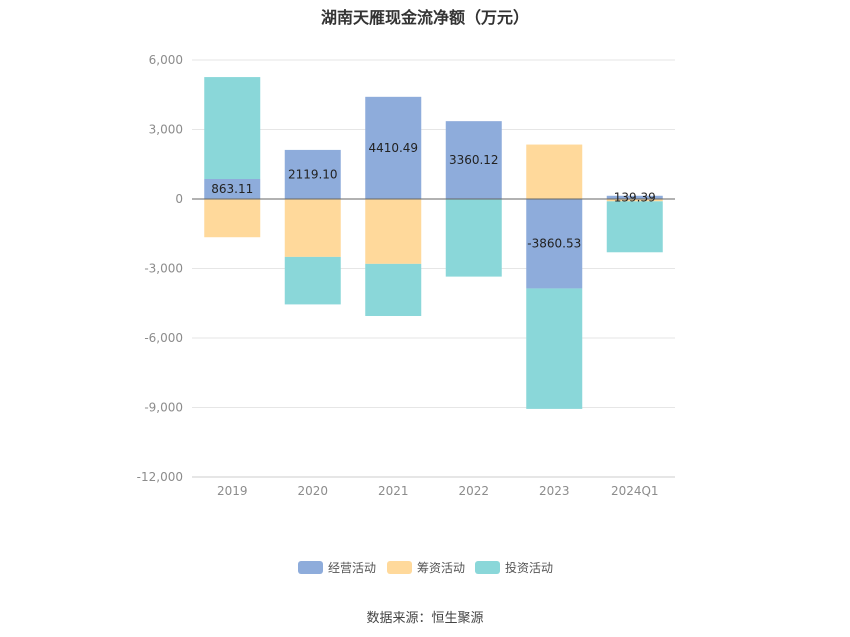  I want to click on bar-2022-s0, so click(473, 160).